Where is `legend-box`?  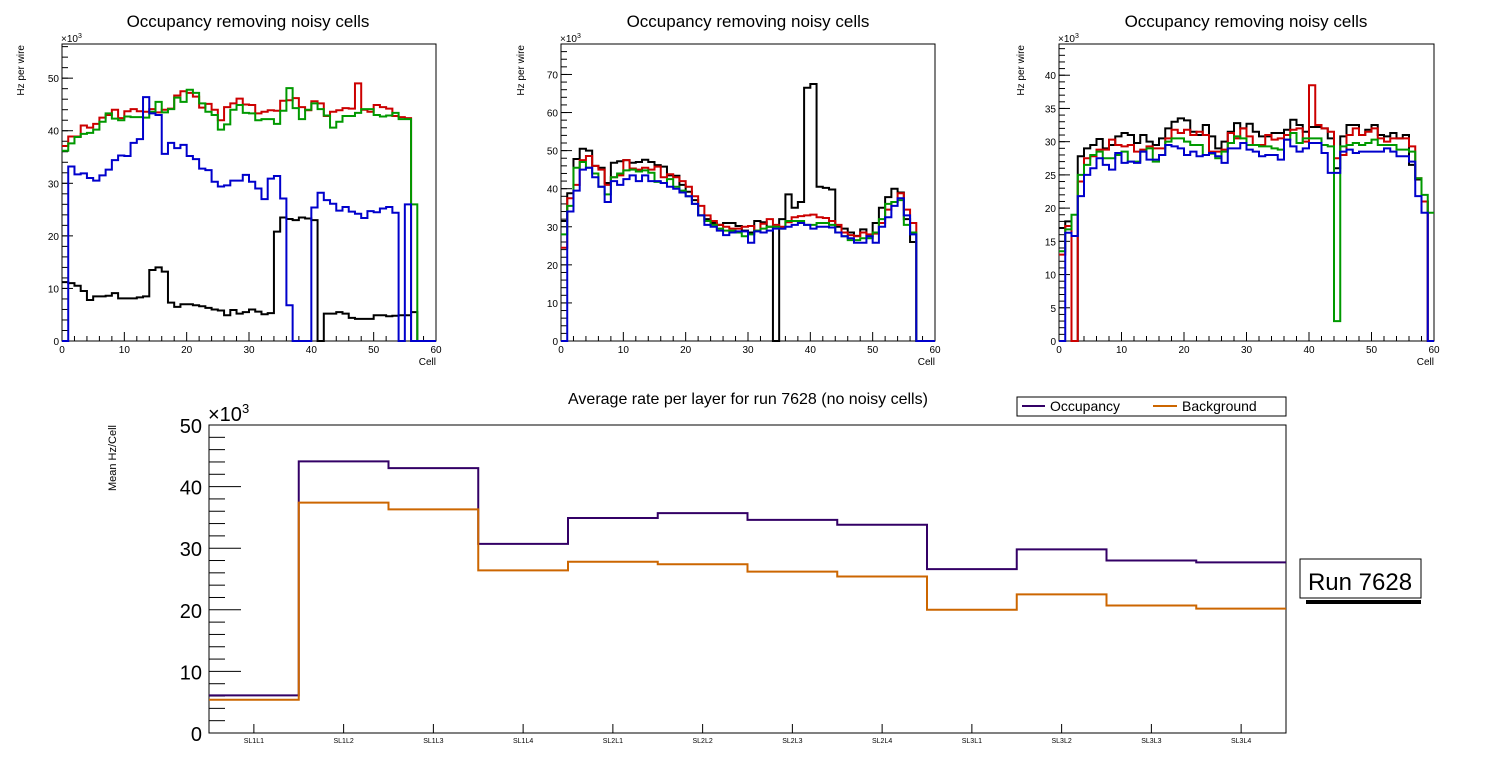
legend-box is located at coordinates (1151, 406).